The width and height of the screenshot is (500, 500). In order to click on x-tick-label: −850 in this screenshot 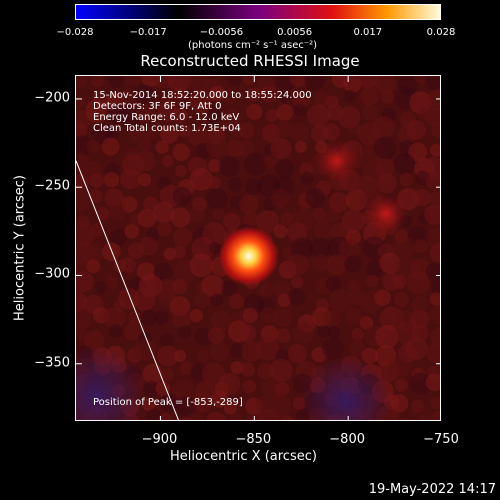, I will do `click(253, 439)`.